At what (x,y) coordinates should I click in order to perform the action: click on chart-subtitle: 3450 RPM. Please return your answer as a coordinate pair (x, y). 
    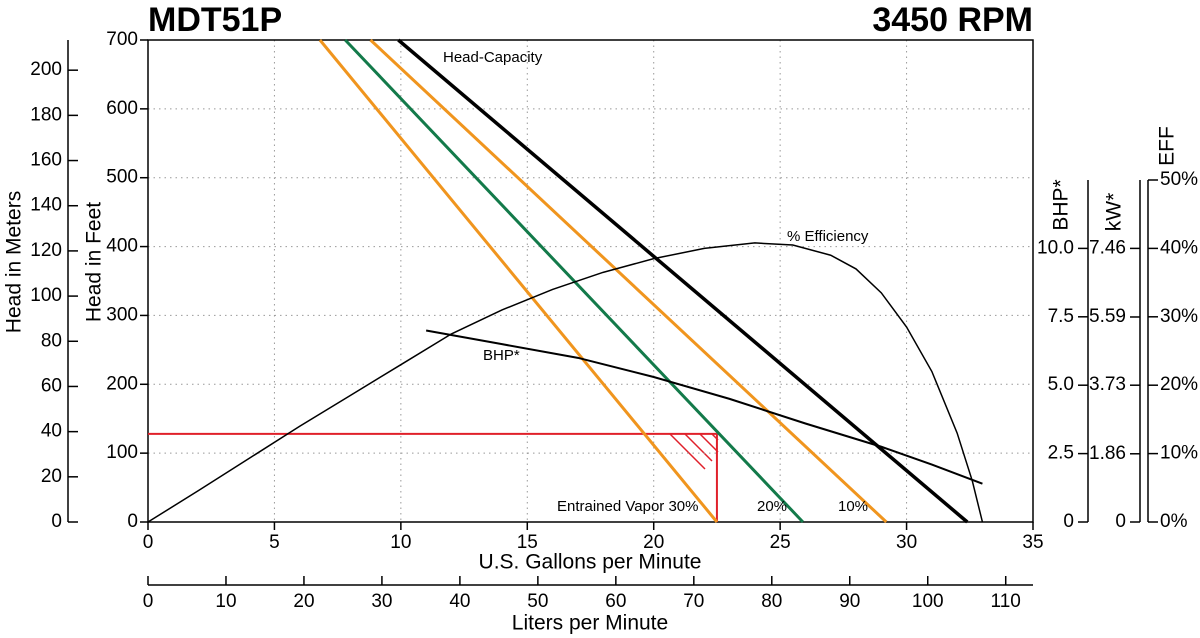
    Looking at the image, I should click on (952, 20).